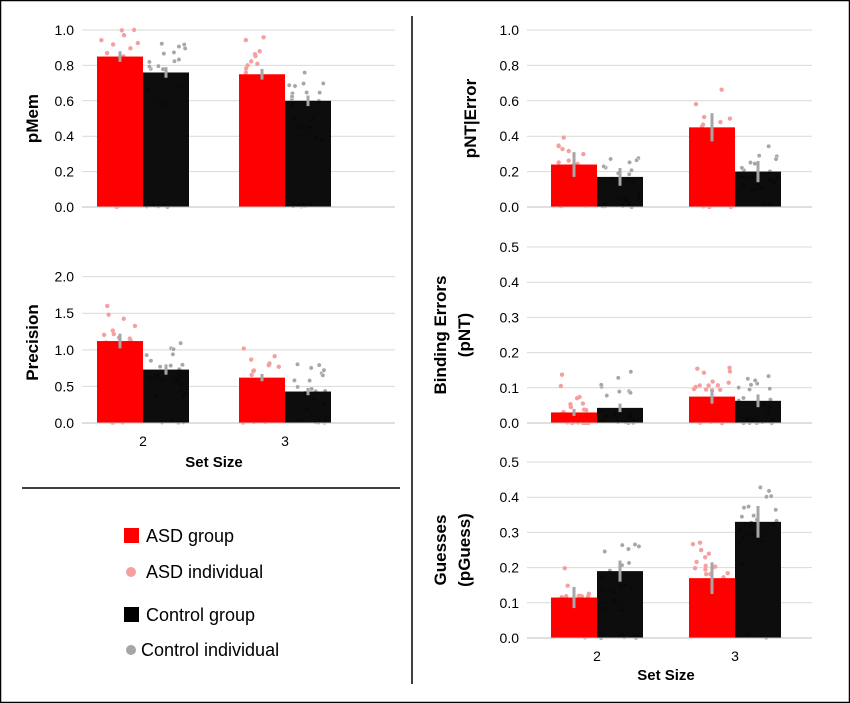  What do you see at coordinates (32, 118) in the screenshot?
I see `y-axis-title: pMem` at bounding box center [32, 118].